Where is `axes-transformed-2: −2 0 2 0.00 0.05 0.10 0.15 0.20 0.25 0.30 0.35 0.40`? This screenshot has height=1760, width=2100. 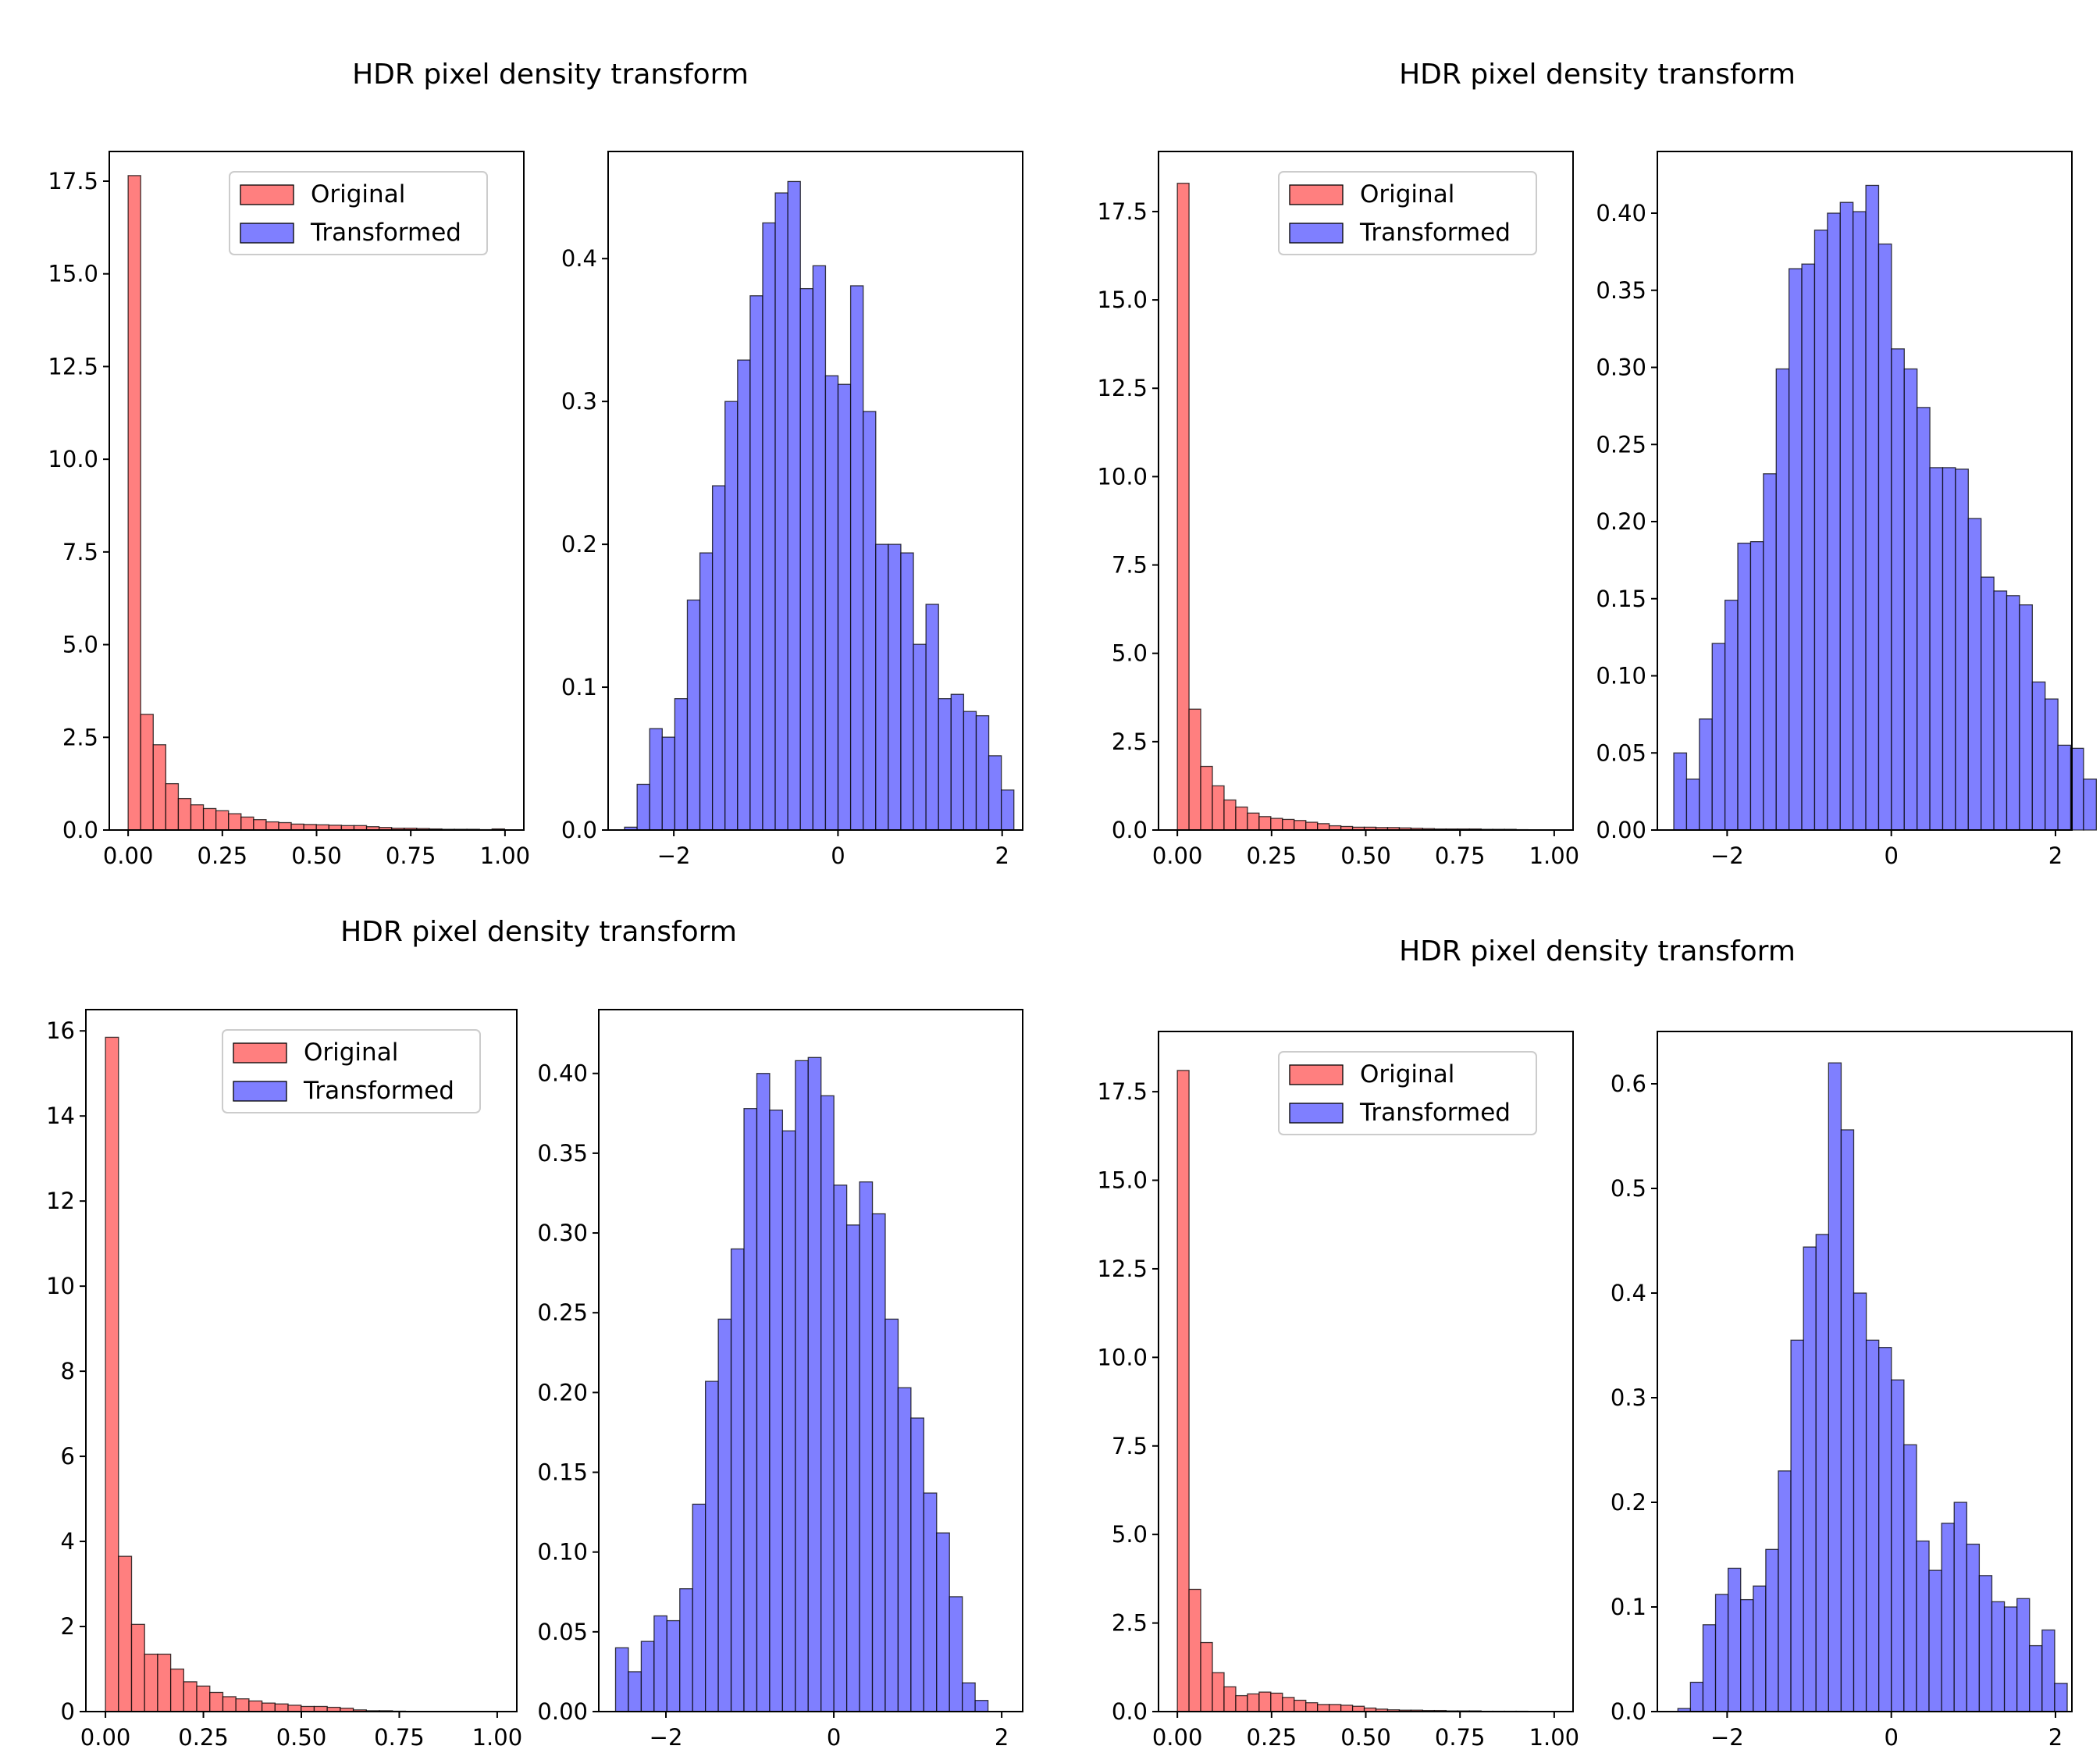 axes-transformed-2: −2 0 2 0.00 0.05 0.10 0.15 0.20 0.25 0.30 0.35 0.40 is located at coordinates (780, 1380).